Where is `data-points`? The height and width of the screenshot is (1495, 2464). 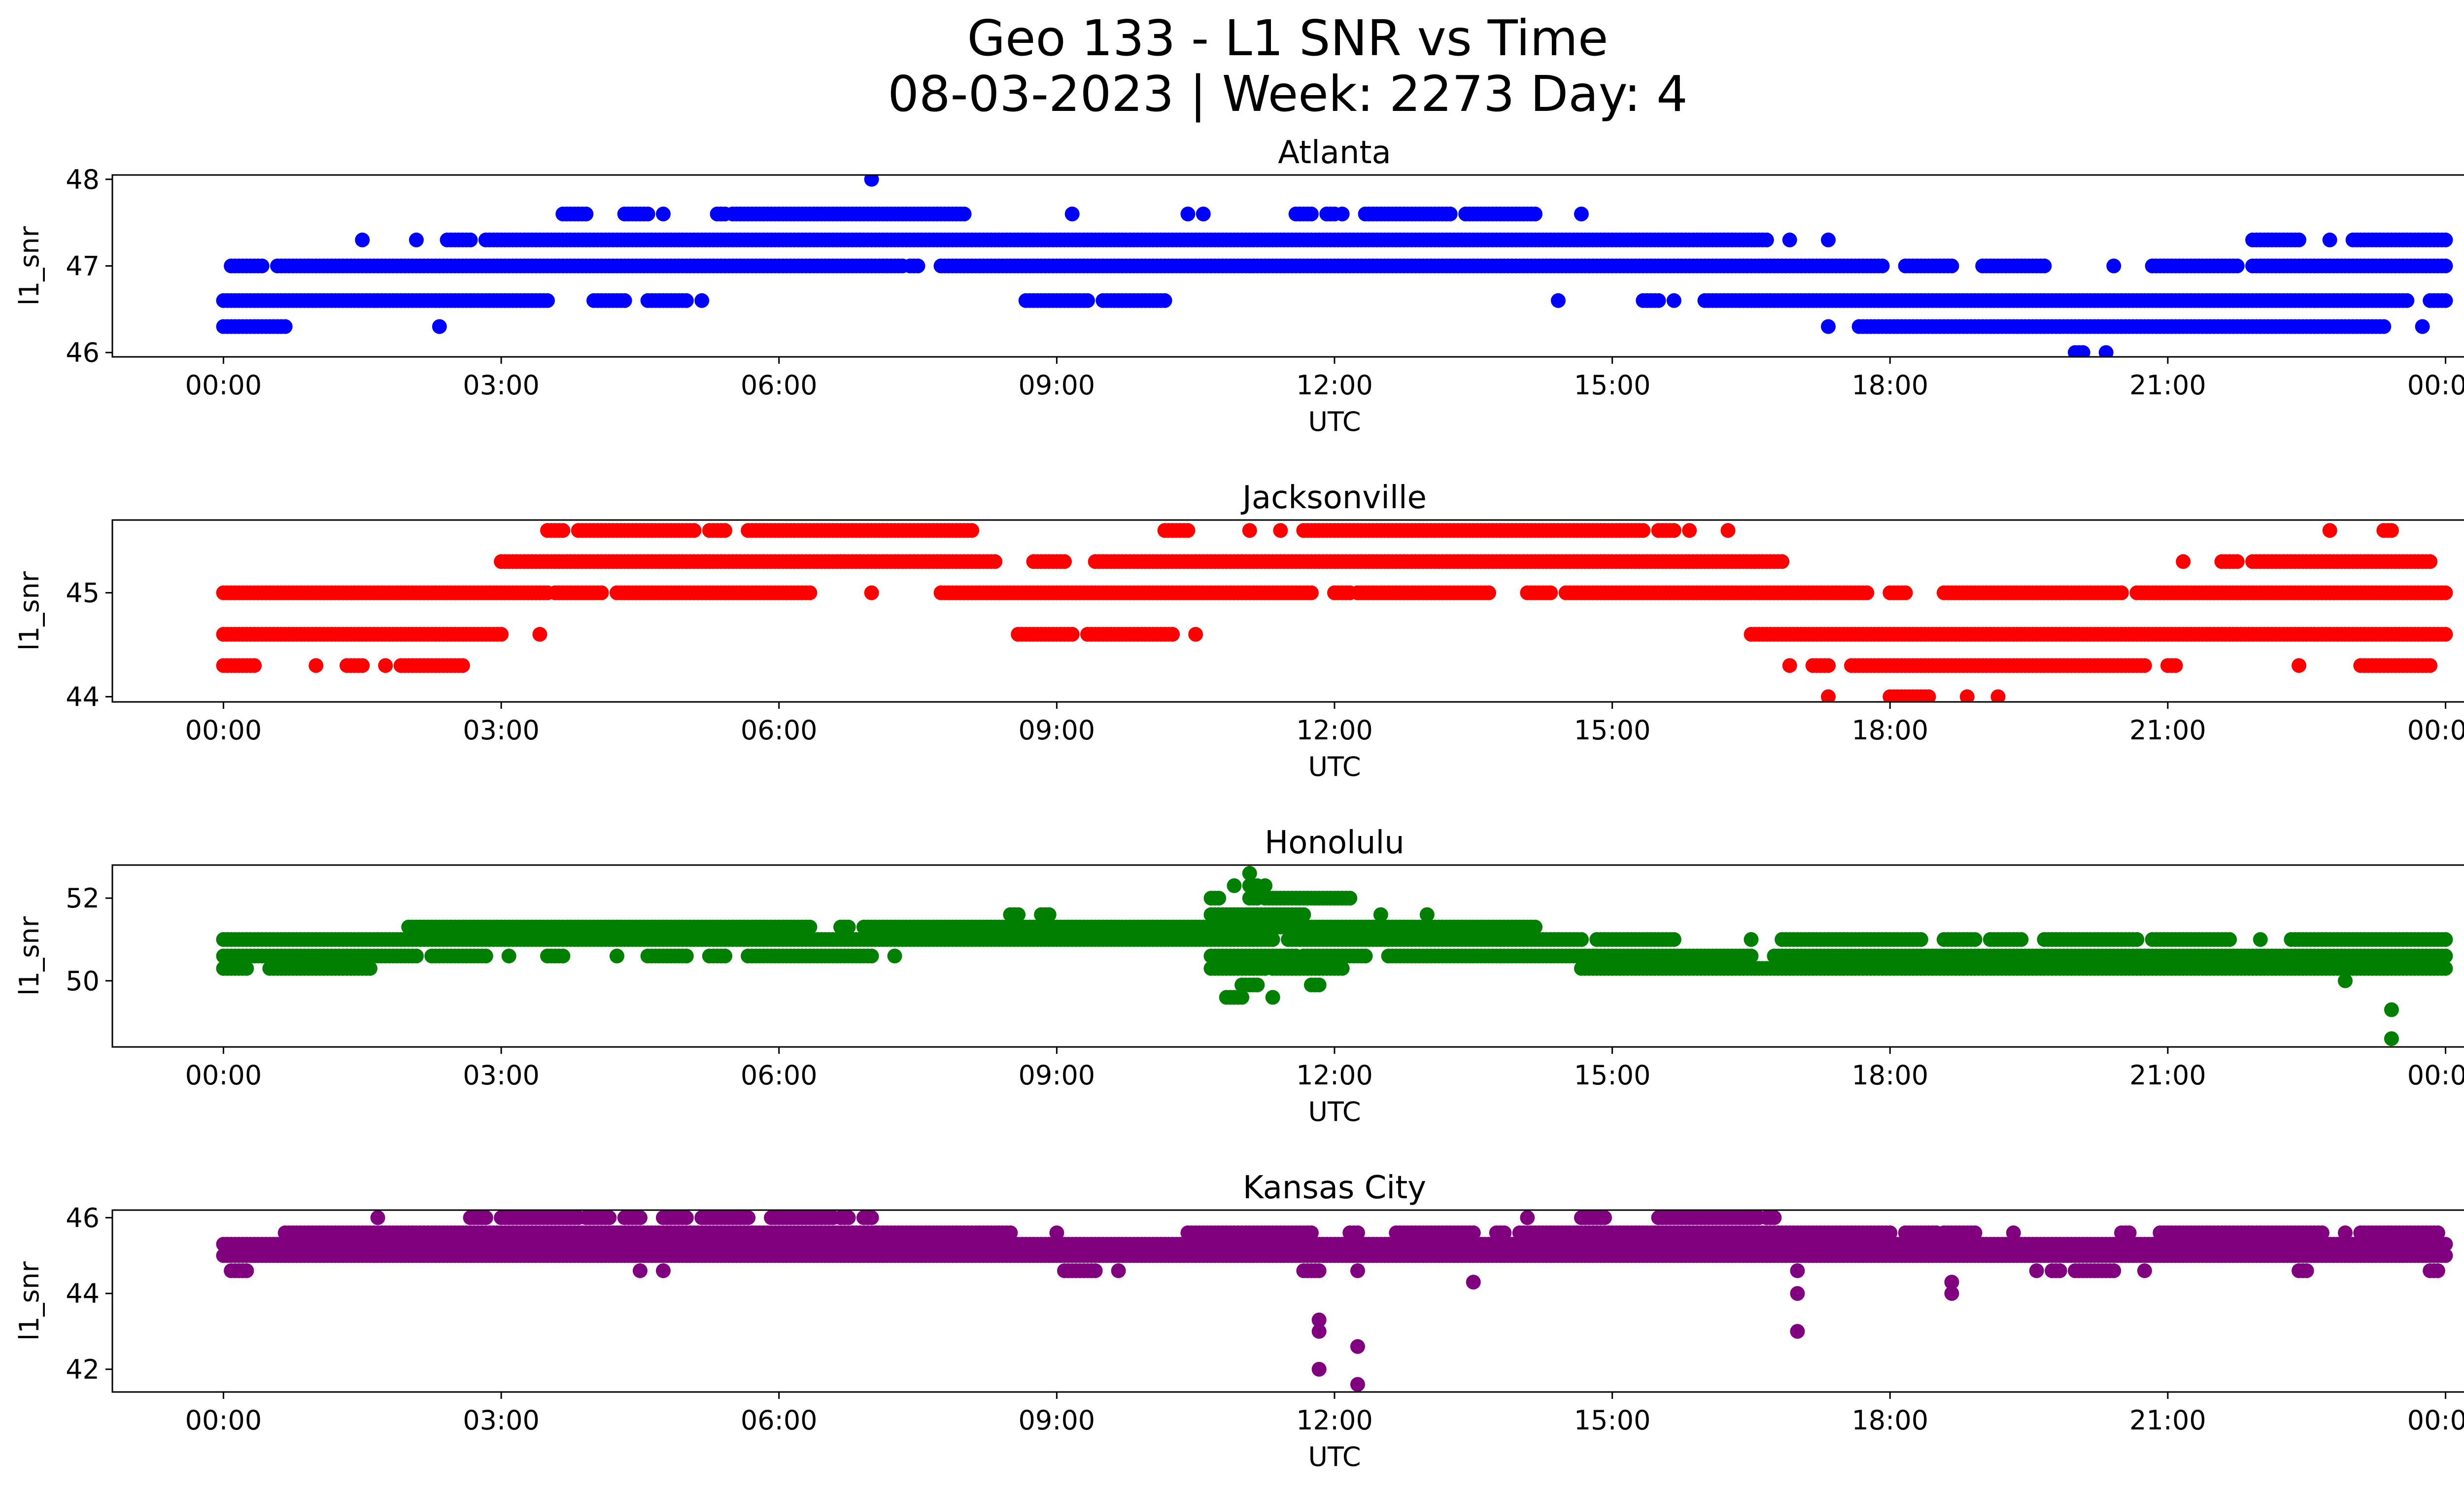
data-points is located at coordinates (1334, 956).